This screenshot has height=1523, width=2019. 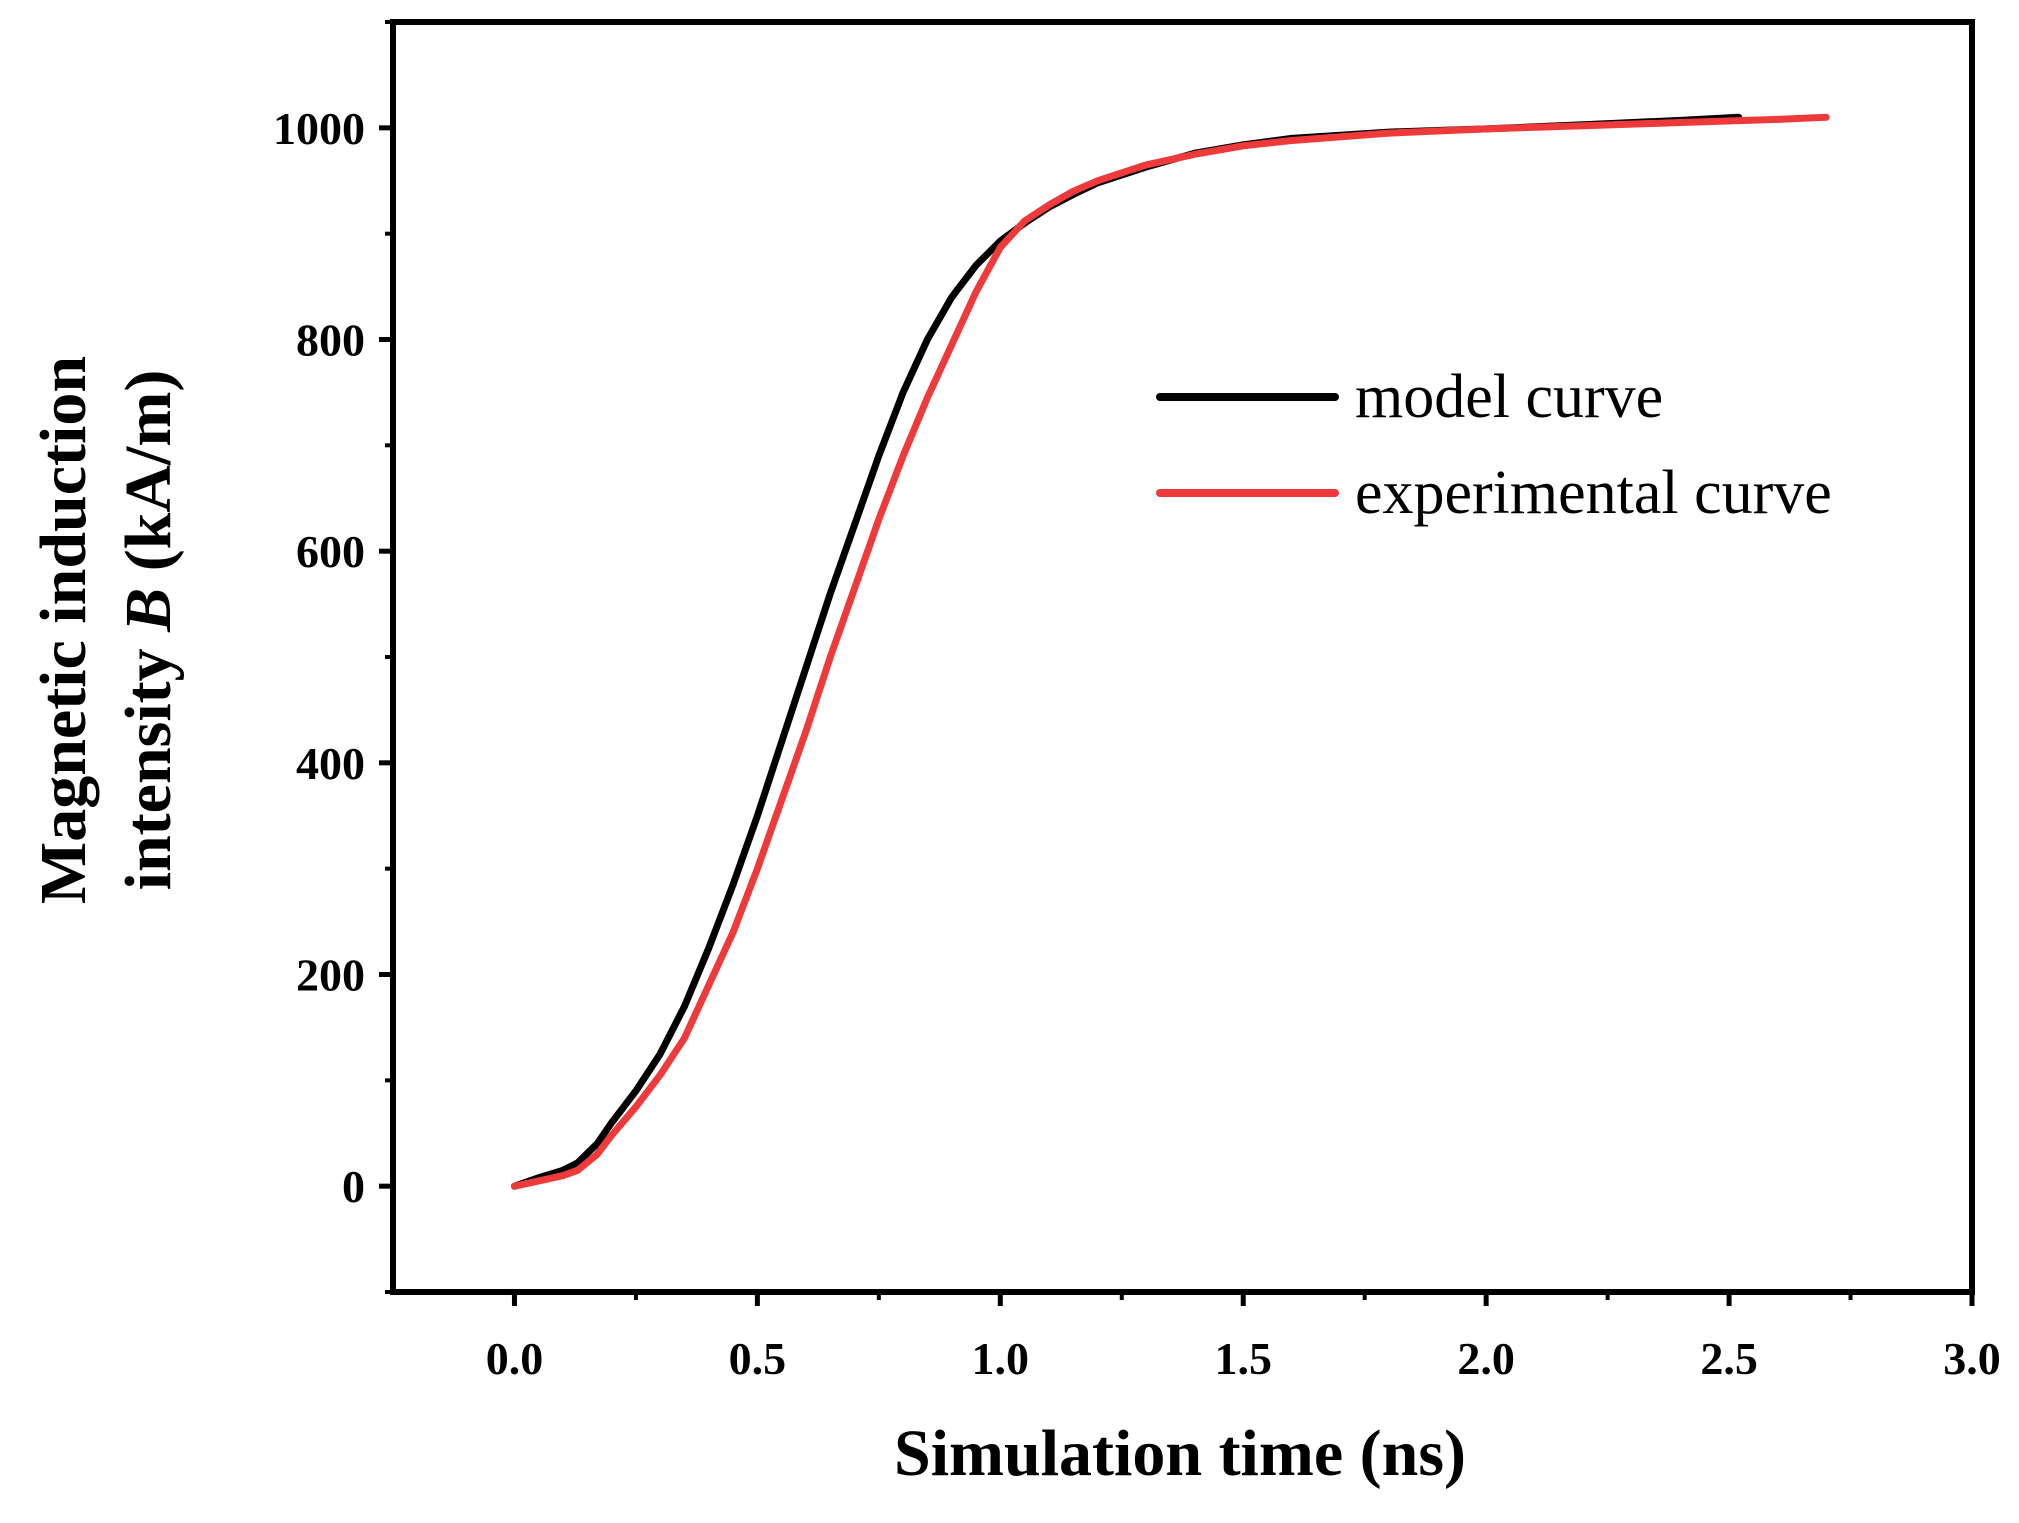 What do you see at coordinates (1486, 1358) in the screenshot?
I see `x-tick-label: 2.0` at bounding box center [1486, 1358].